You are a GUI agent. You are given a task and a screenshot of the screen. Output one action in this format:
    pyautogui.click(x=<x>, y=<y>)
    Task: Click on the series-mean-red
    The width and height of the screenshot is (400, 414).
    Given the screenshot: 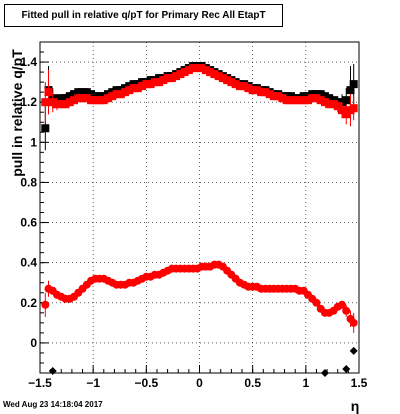 What is the action you would take?
    pyautogui.click(x=199, y=296)
    